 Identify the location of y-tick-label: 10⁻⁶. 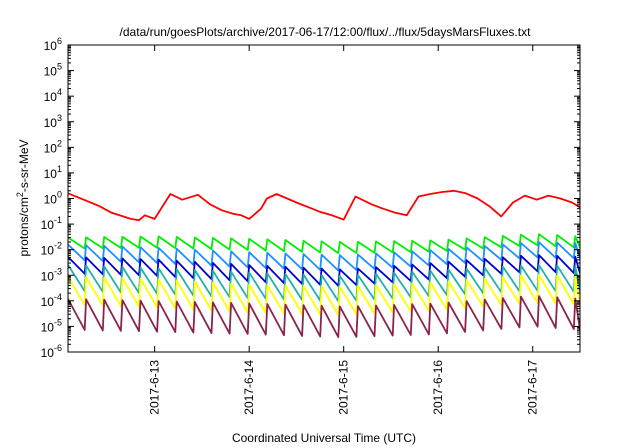
(51, 351).